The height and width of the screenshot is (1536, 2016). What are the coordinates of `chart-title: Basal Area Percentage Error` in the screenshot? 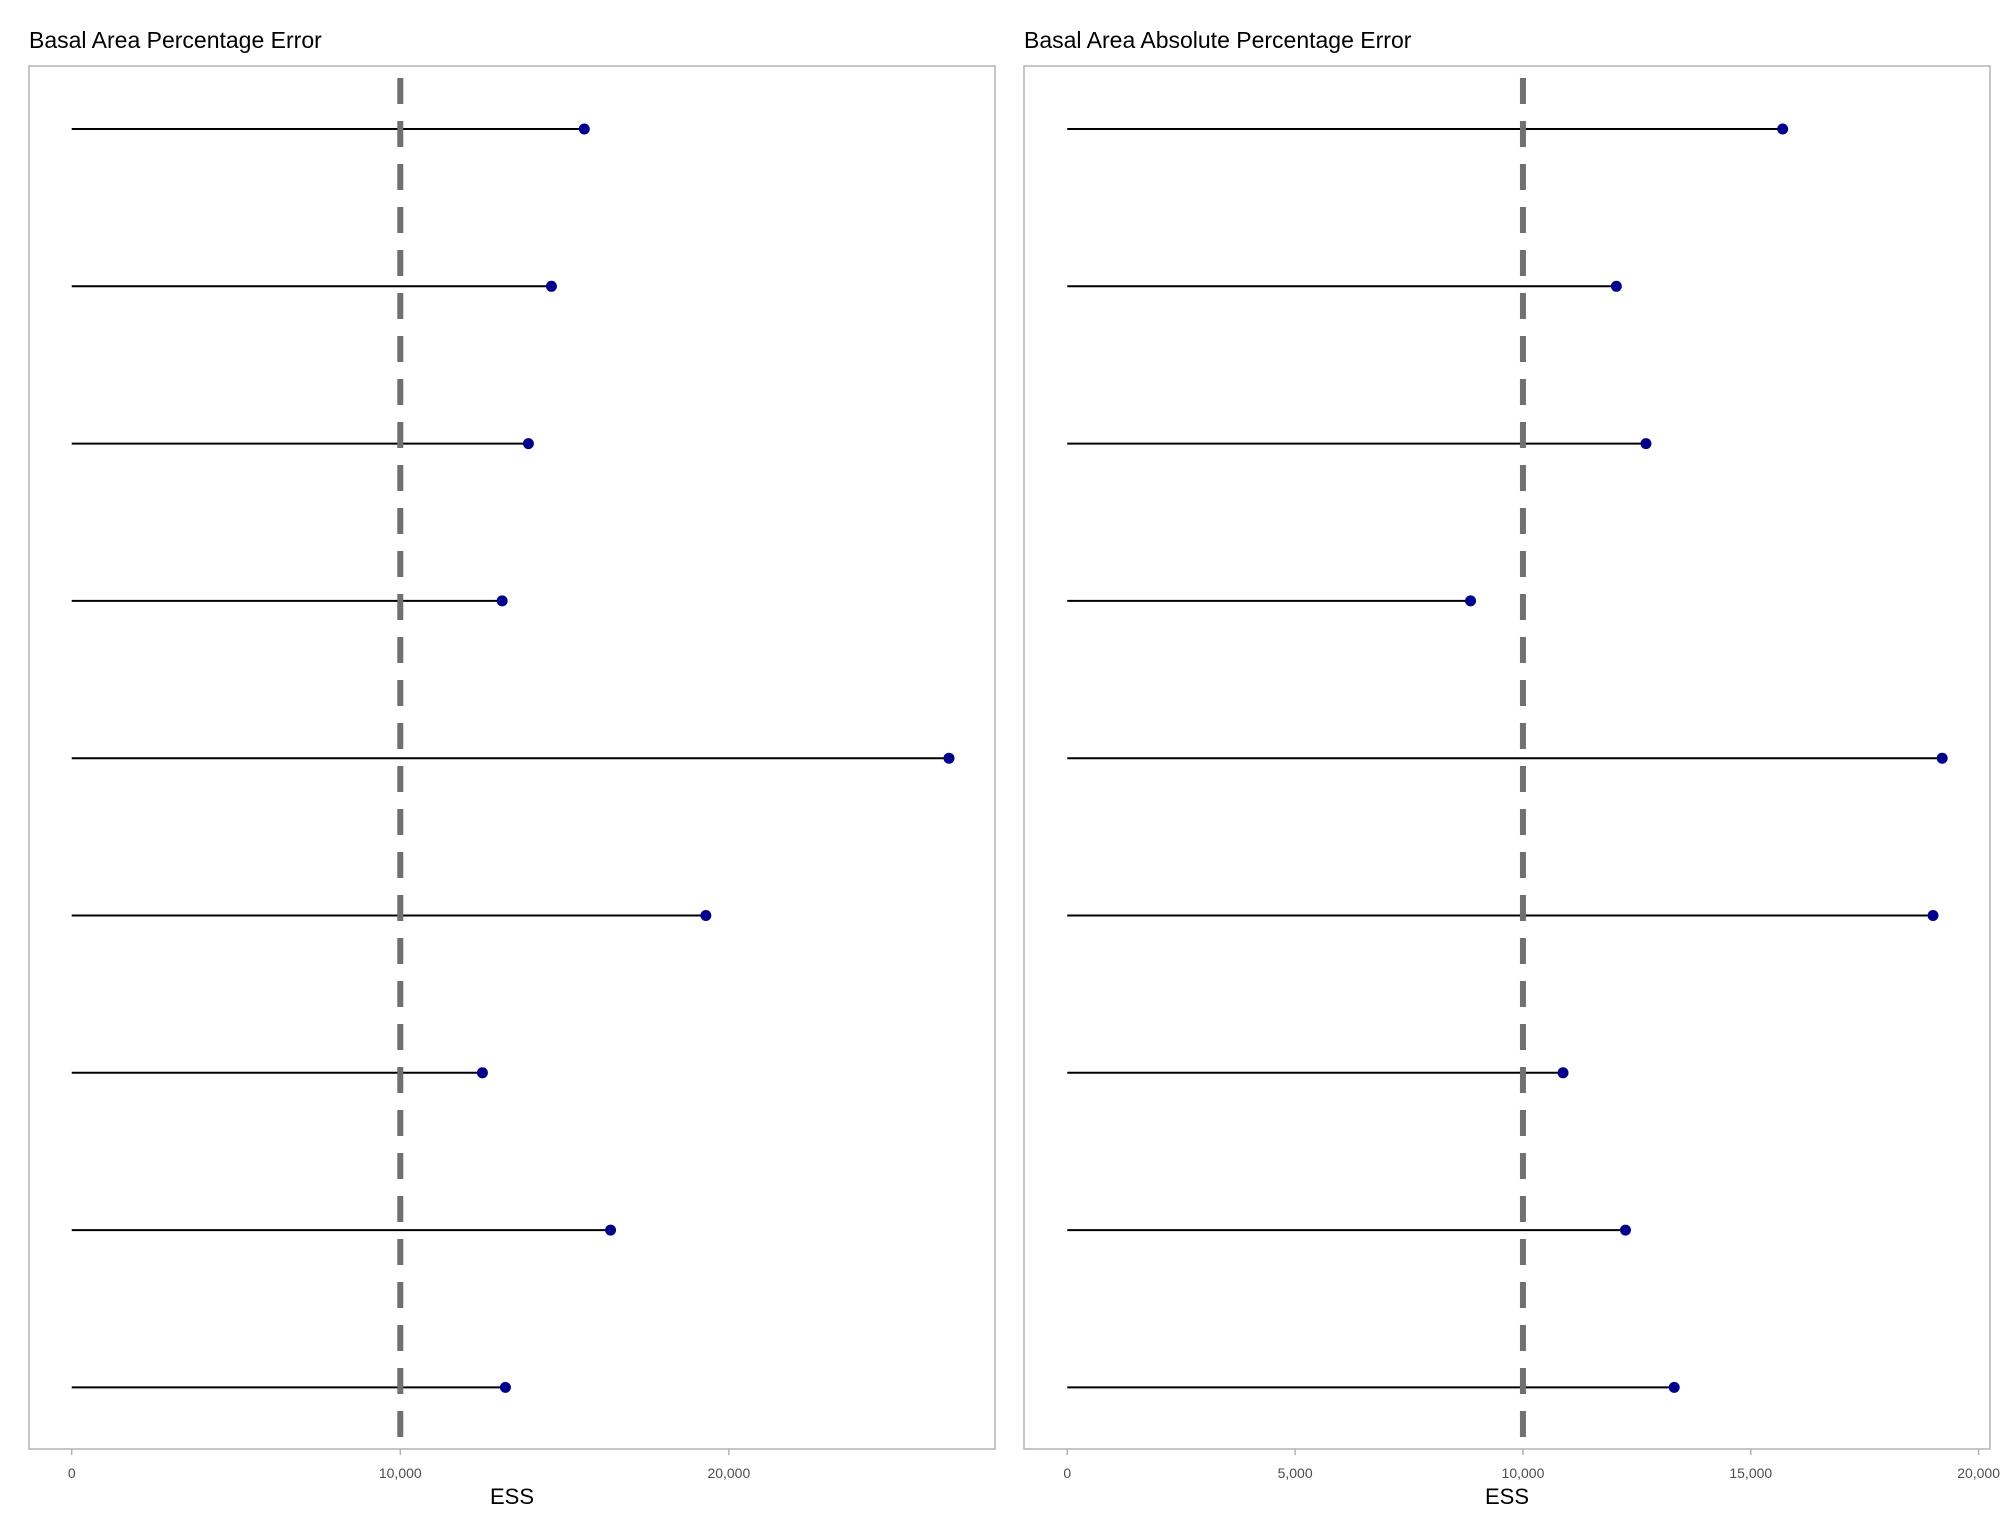 It's located at (175, 40).